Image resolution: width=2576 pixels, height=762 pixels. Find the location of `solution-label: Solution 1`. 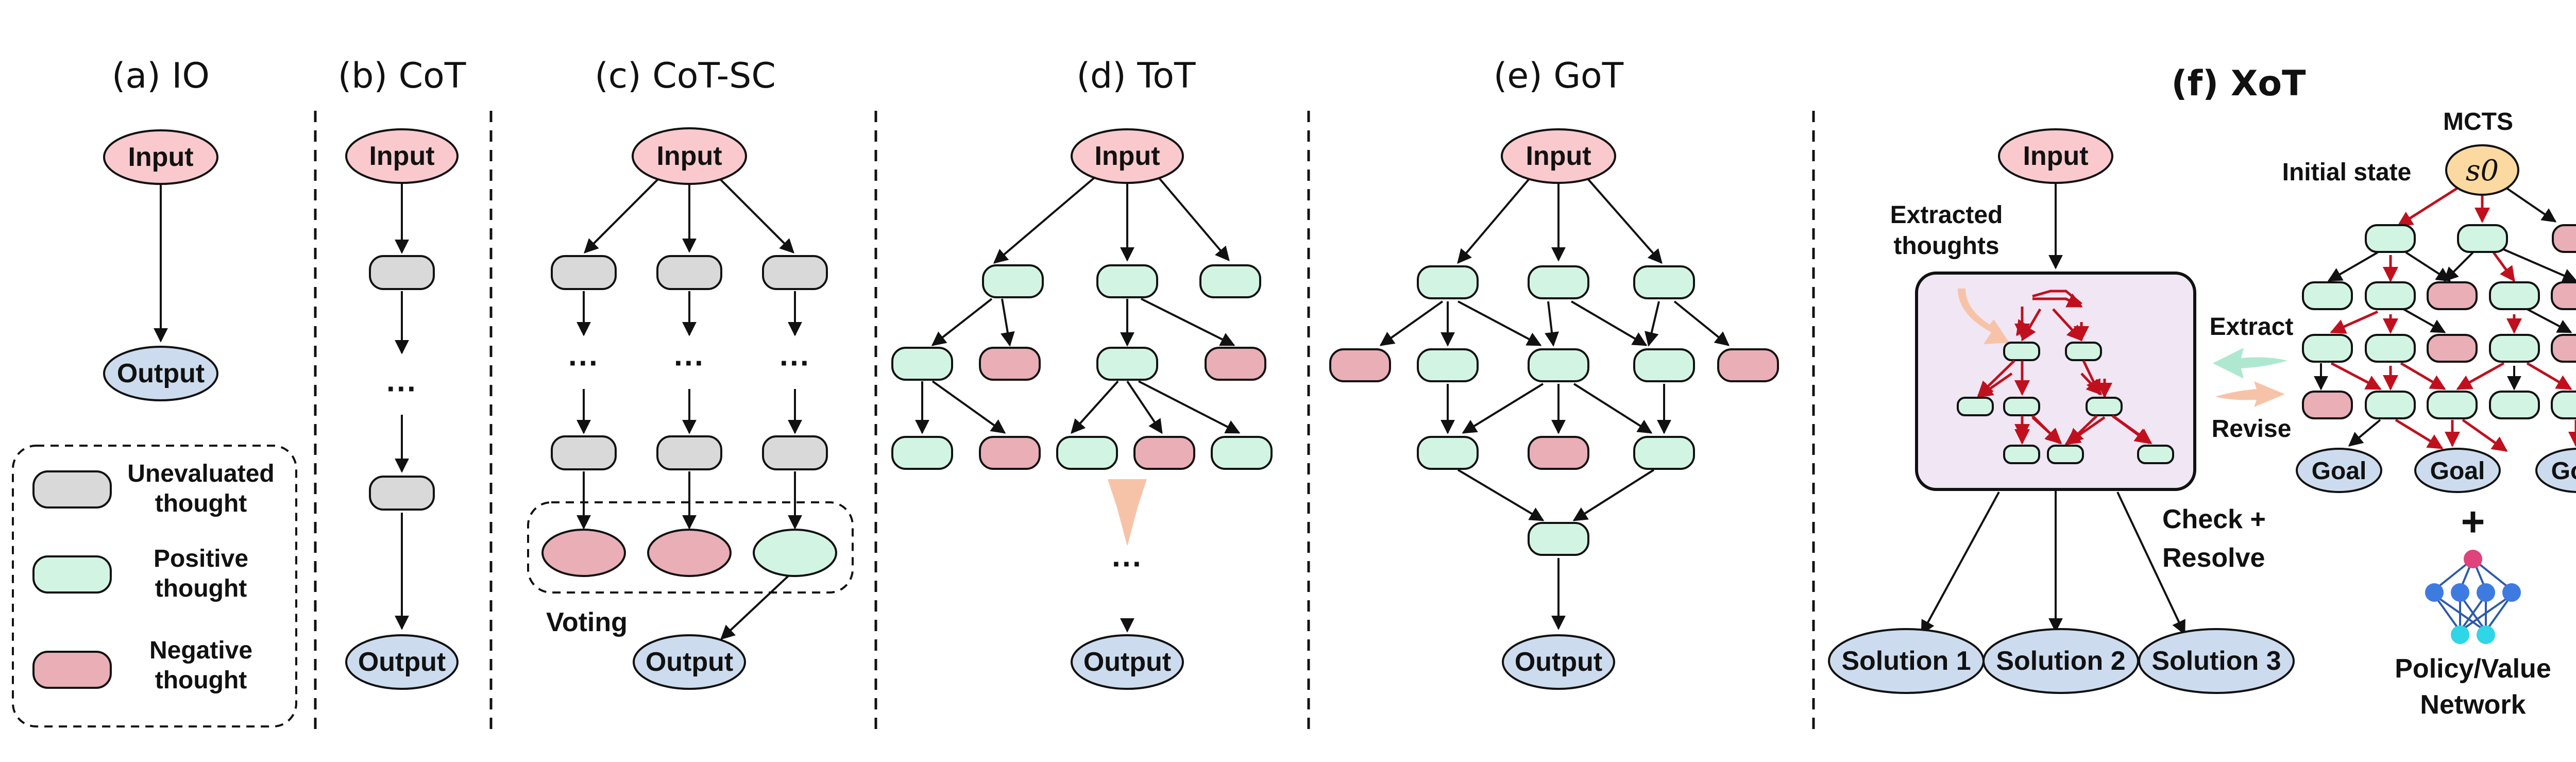

solution-label: Solution 1 is located at coordinates (1906, 661).